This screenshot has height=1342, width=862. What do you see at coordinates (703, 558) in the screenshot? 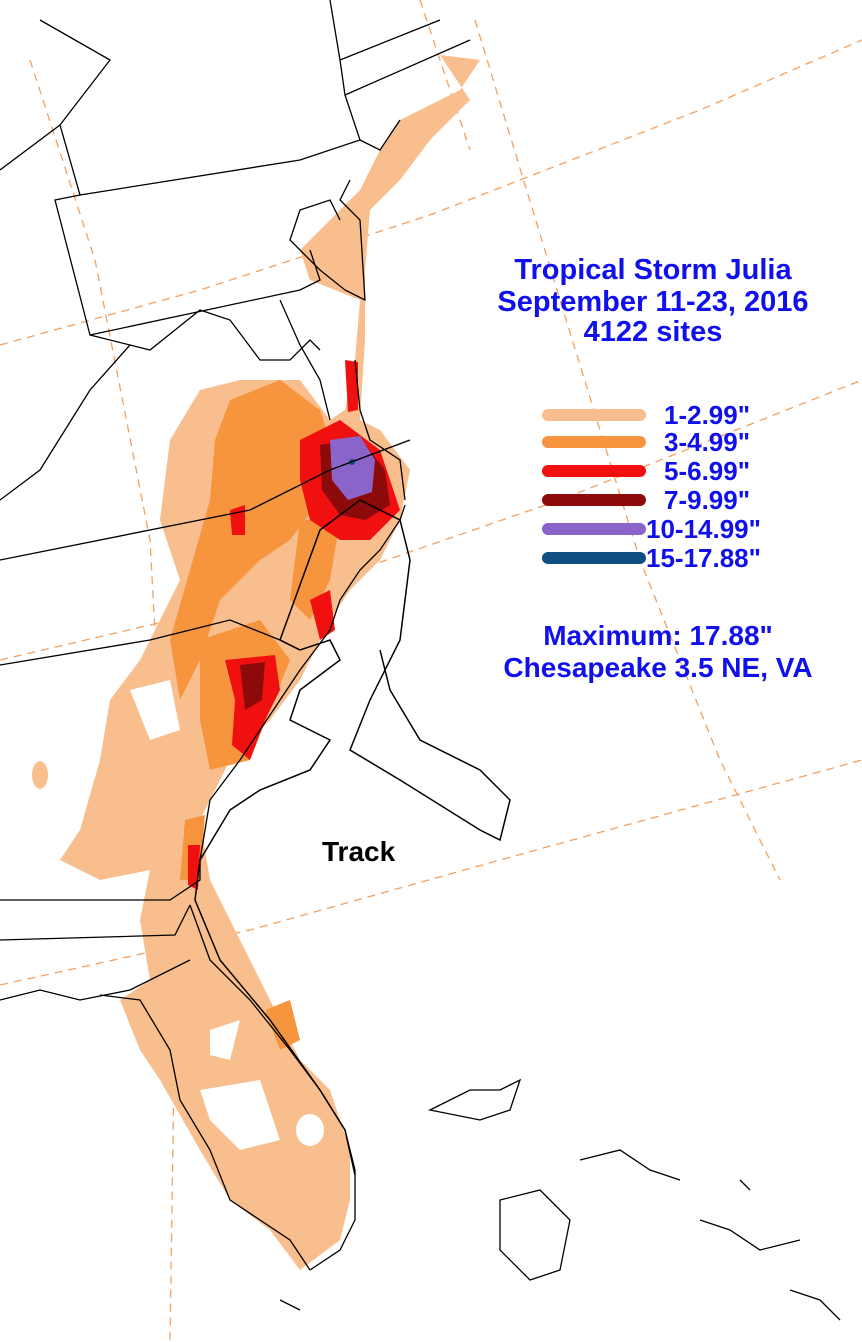
I see `legend-label: 15-17.88"` at bounding box center [703, 558].